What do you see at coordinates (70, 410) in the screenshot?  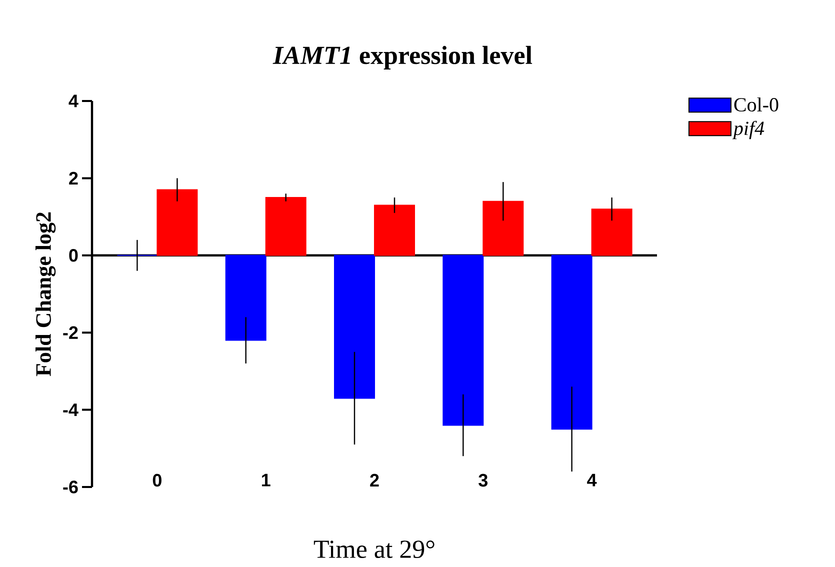 I see `y-tick-label: -4` at bounding box center [70, 410].